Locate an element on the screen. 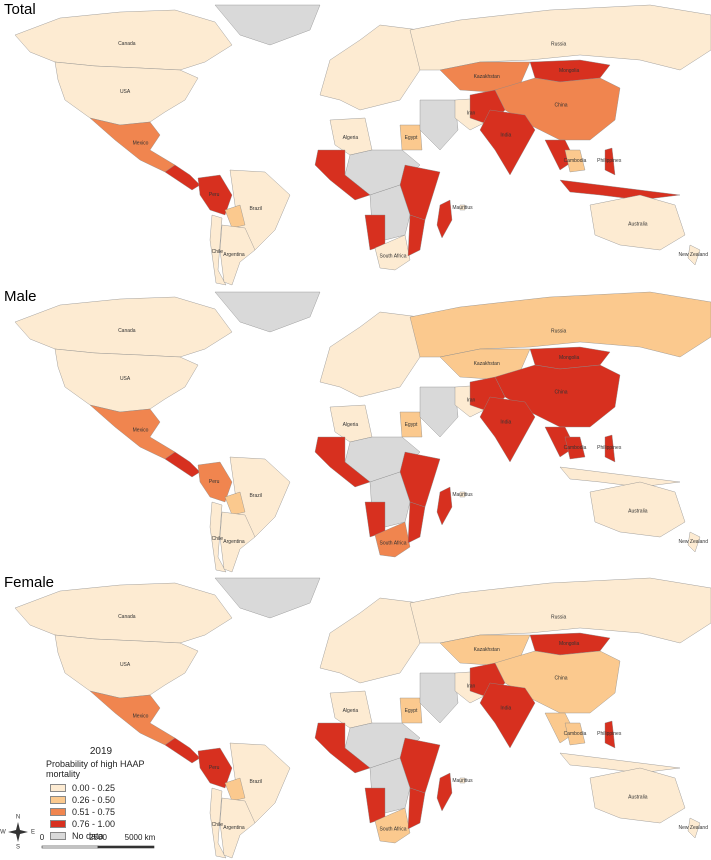  legend-item: 0.51 - 0.75 is located at coordinates (103, 812).